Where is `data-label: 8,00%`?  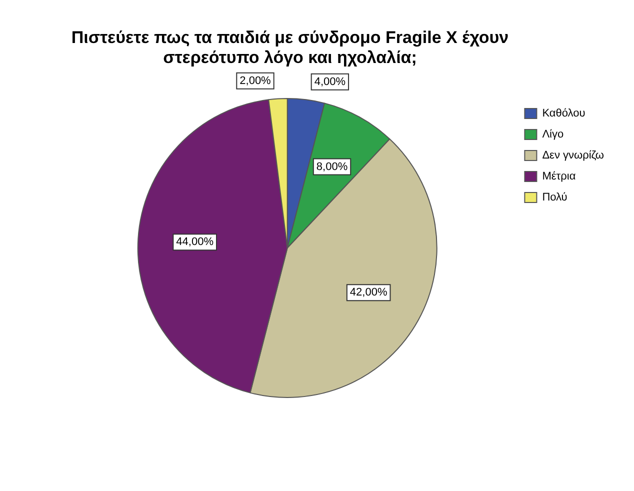 data-label: 8,00% is located at coordinates (332, 166).